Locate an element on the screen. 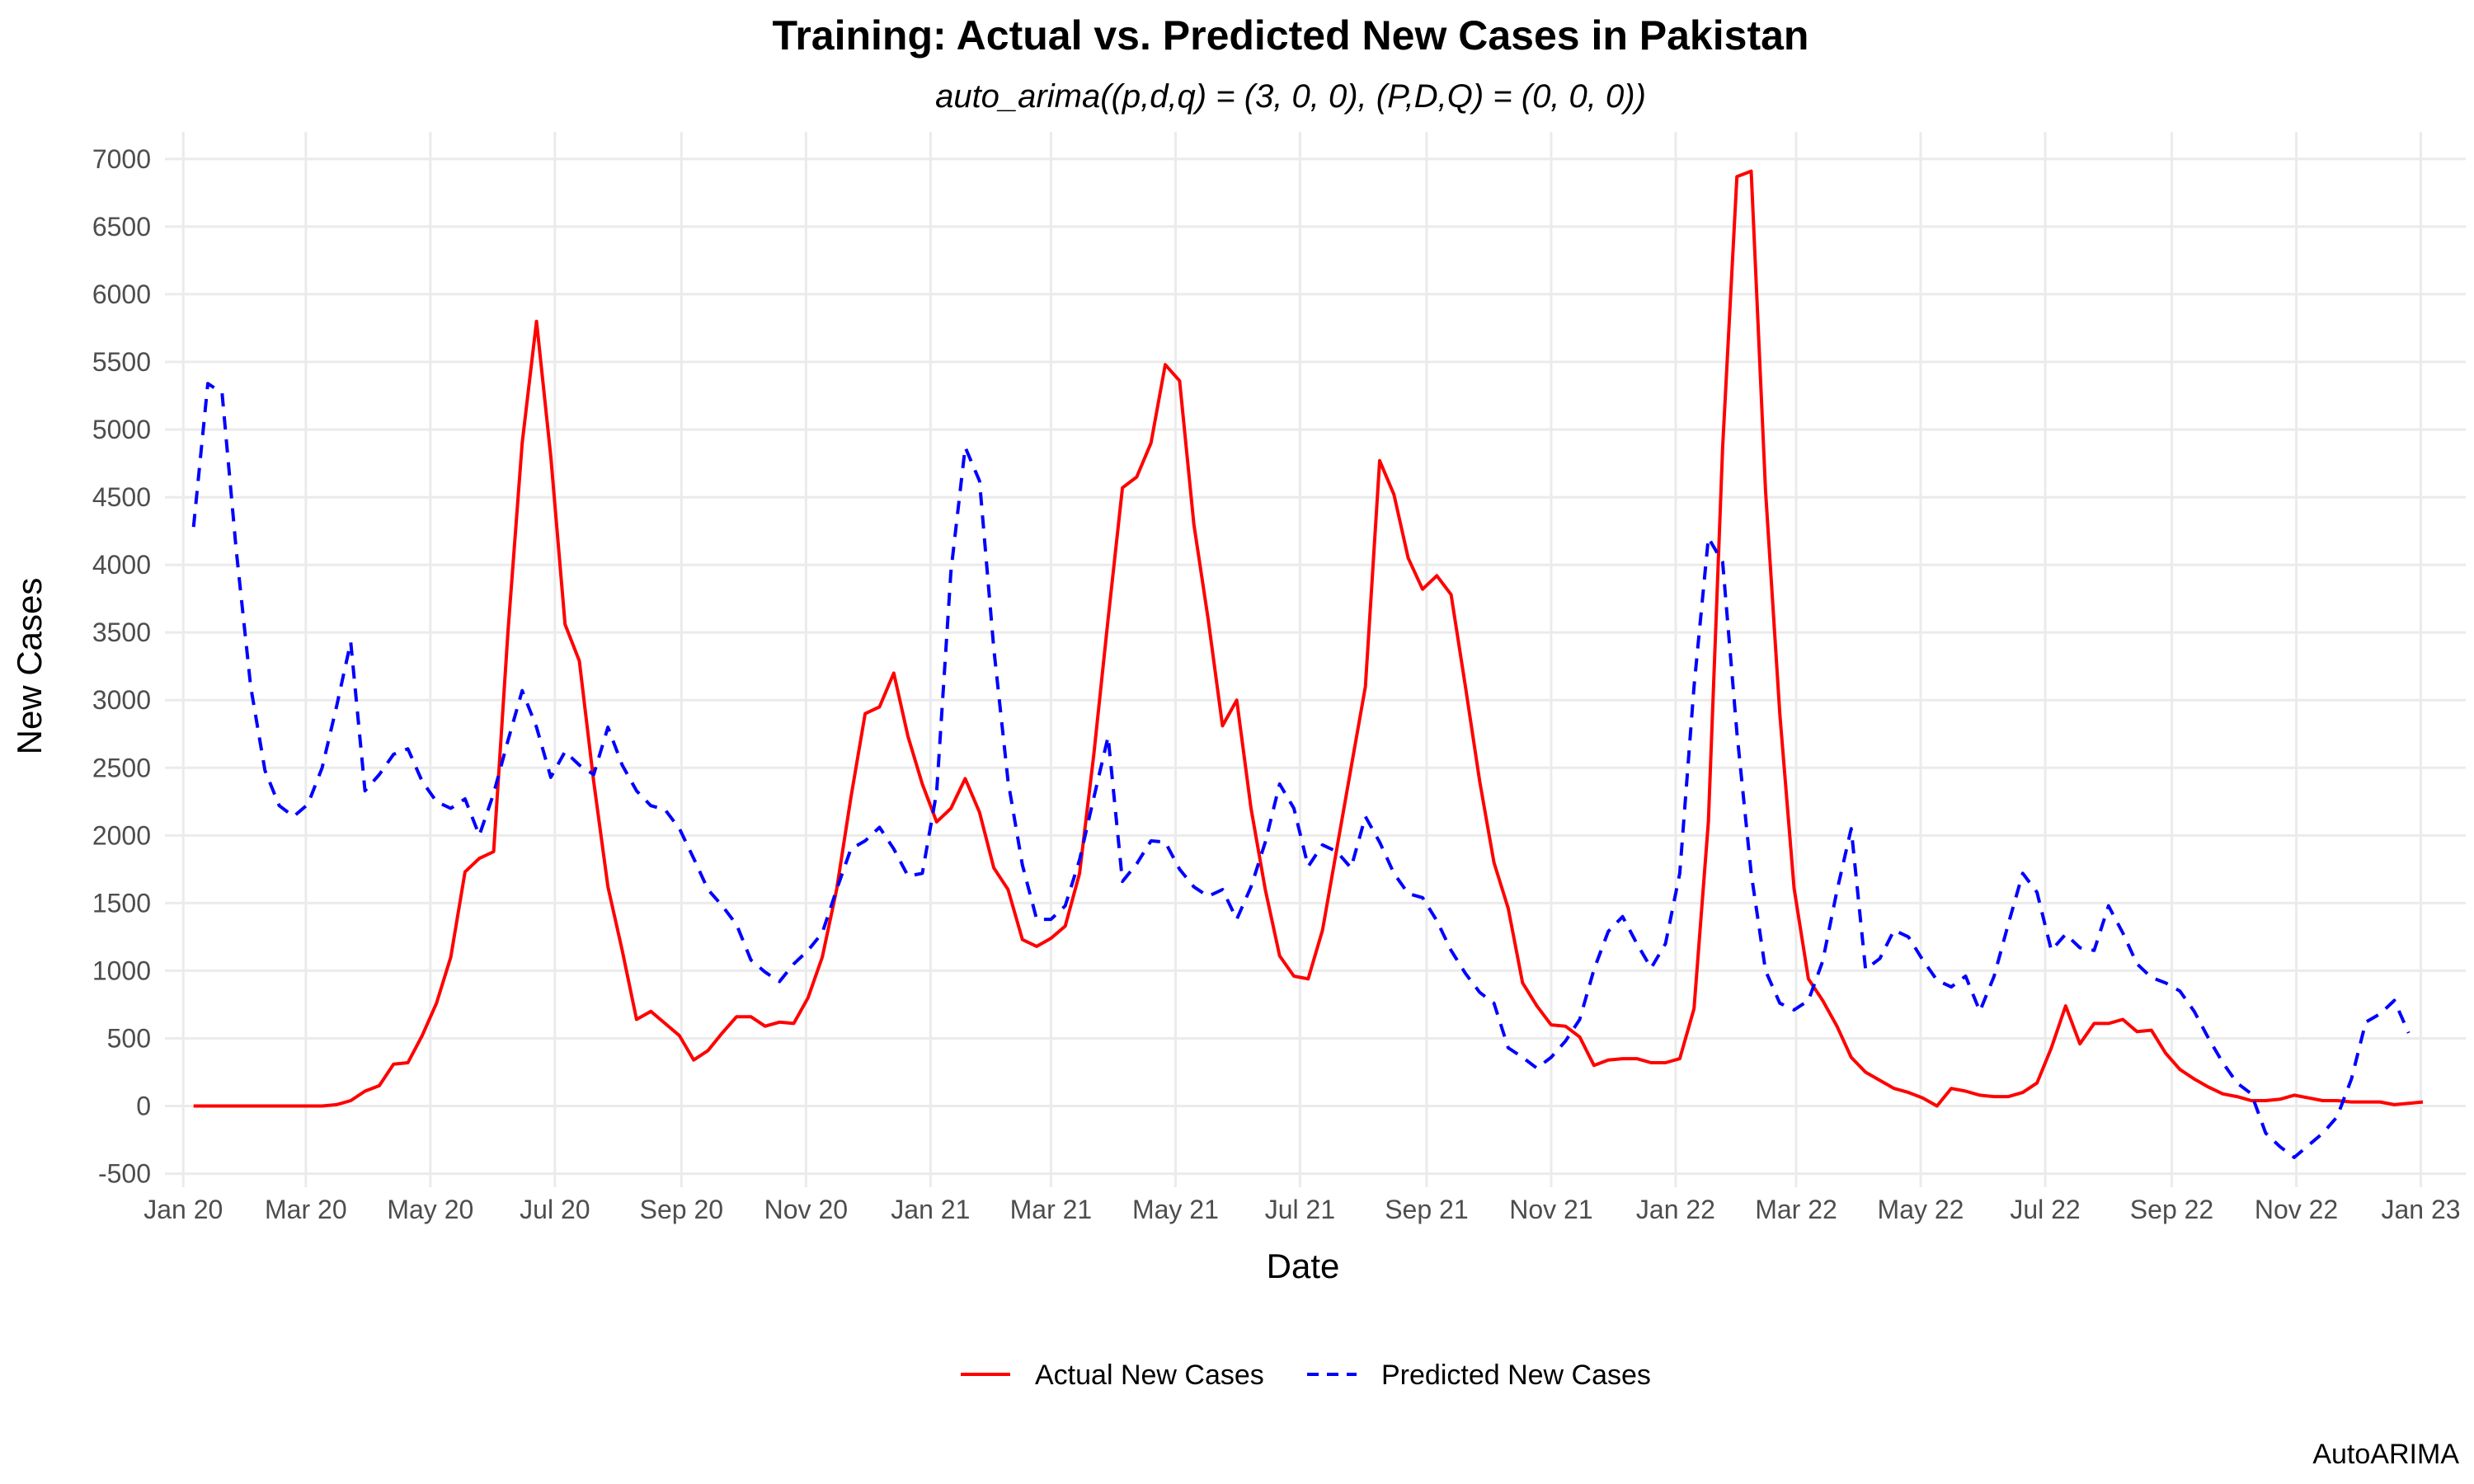 The height and width of the screenshot is (1484, 2474). x-tick-label: May 22 is located at coordinates (1921, 1209).